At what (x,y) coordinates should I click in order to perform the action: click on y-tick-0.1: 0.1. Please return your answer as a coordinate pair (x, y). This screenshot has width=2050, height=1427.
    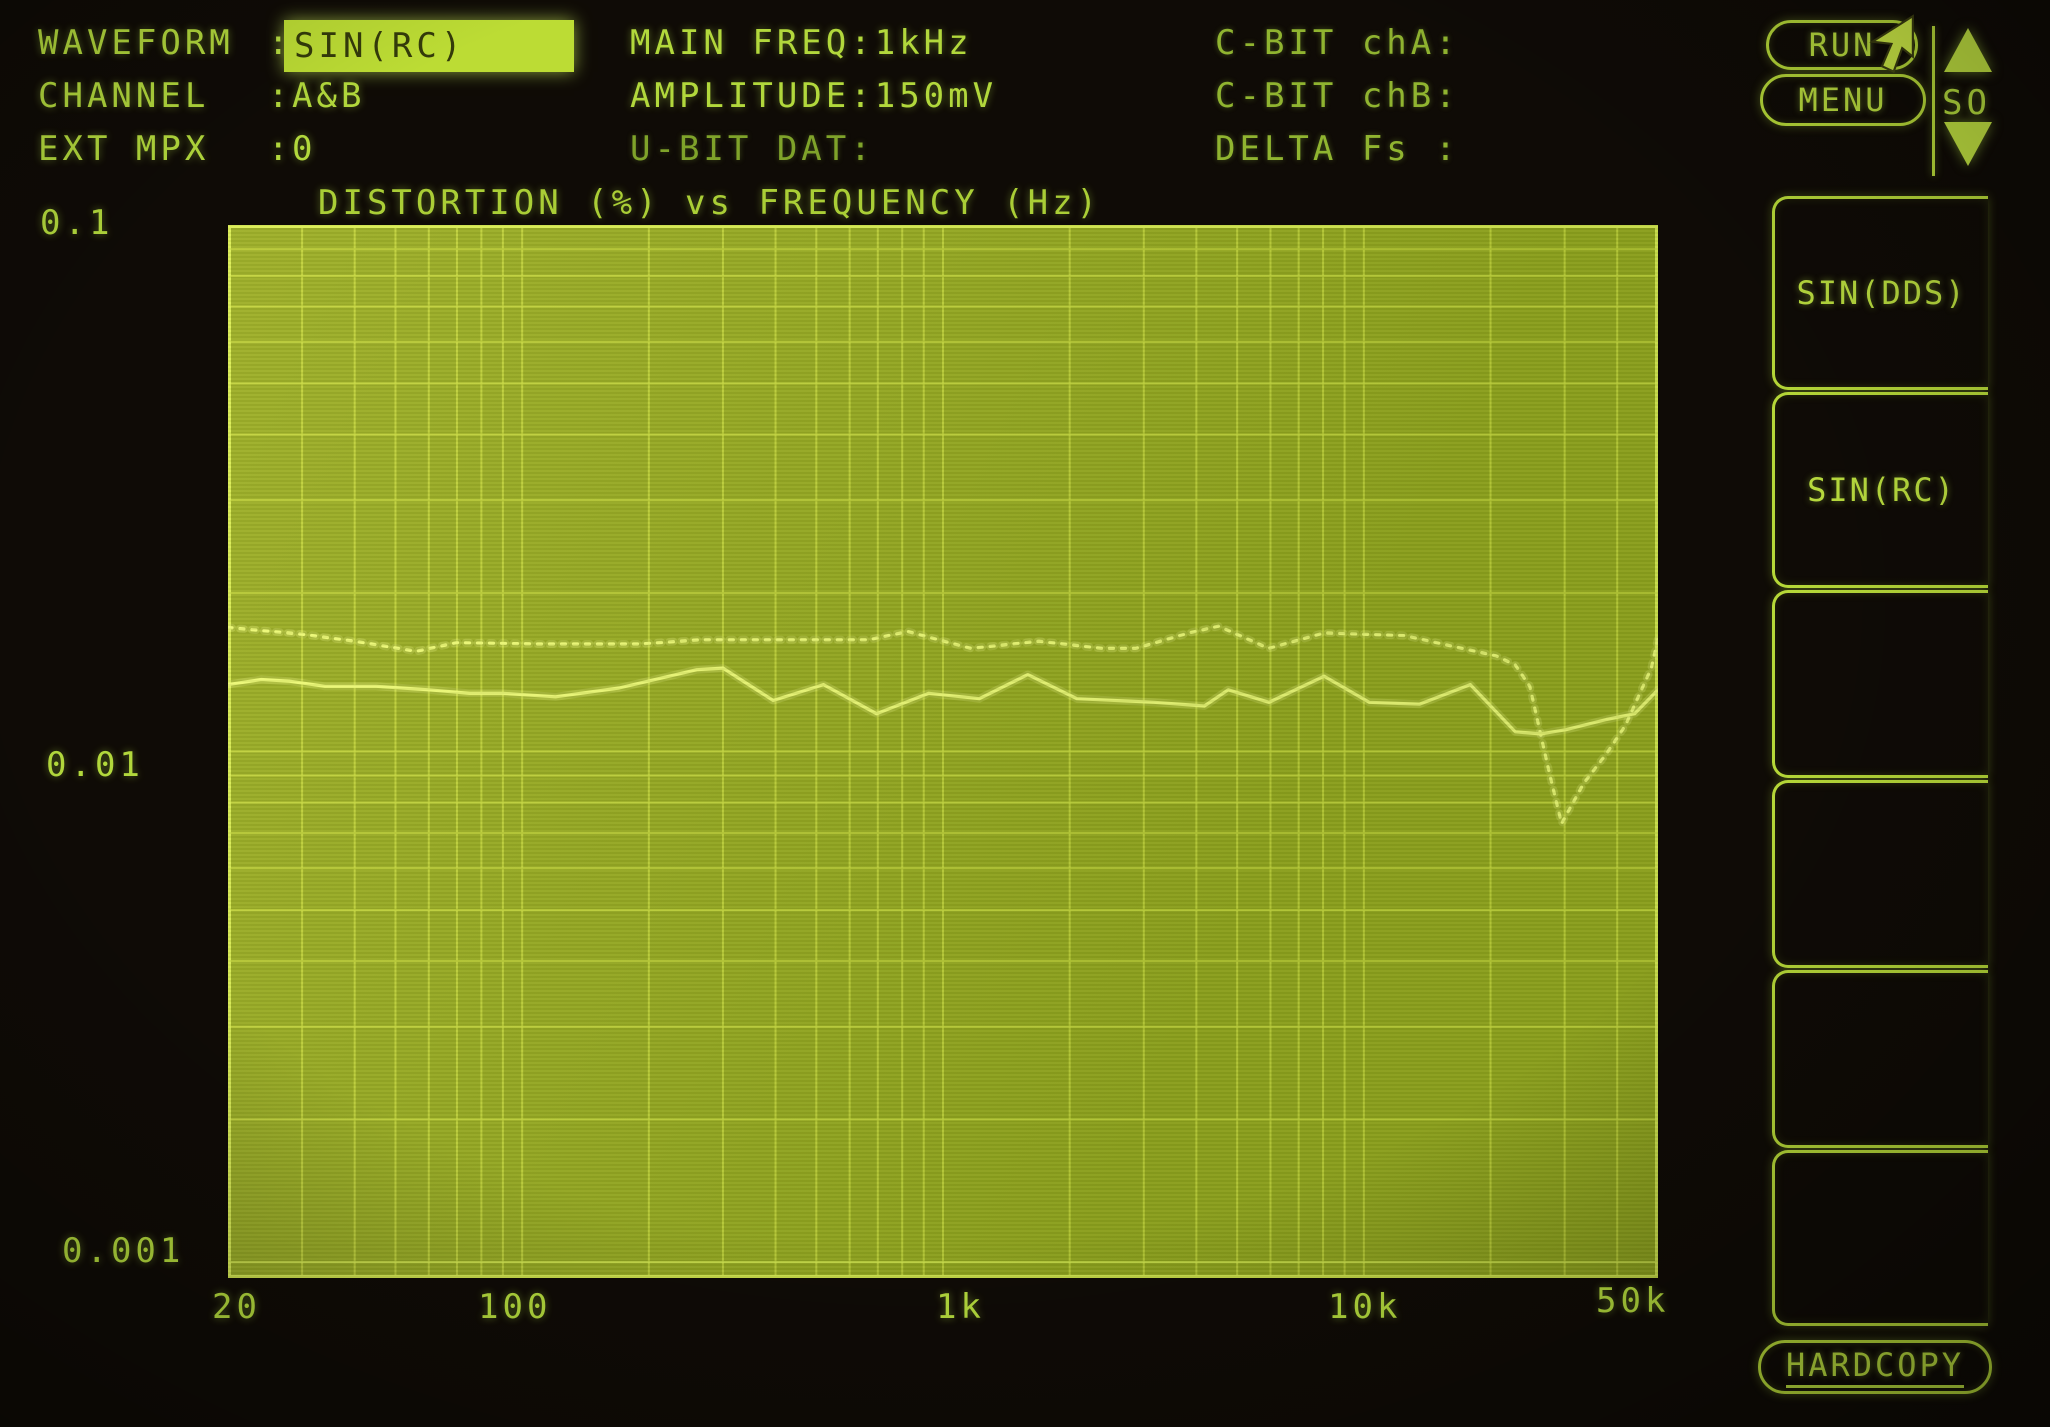
    Looking at the image, I should click on (77, 223).